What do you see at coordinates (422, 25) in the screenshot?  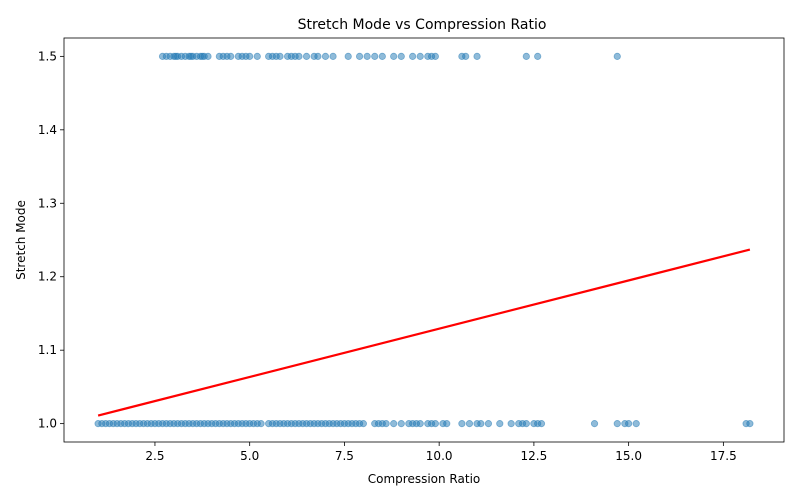 I see `chart-title: Stretch Mode vs Compression Ratio` at bounding box center [422, 25].